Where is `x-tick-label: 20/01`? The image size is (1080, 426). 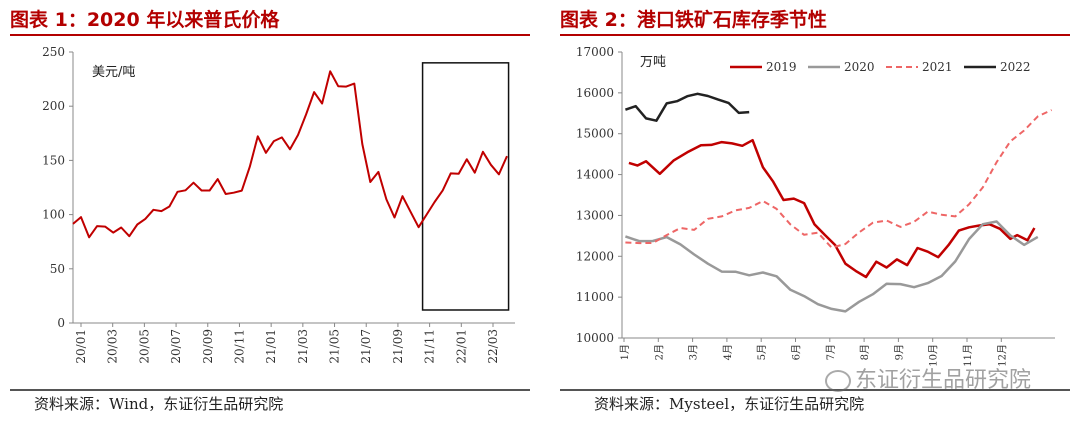
x-tick-label: 20/01 is located at coordinates (81, 346).